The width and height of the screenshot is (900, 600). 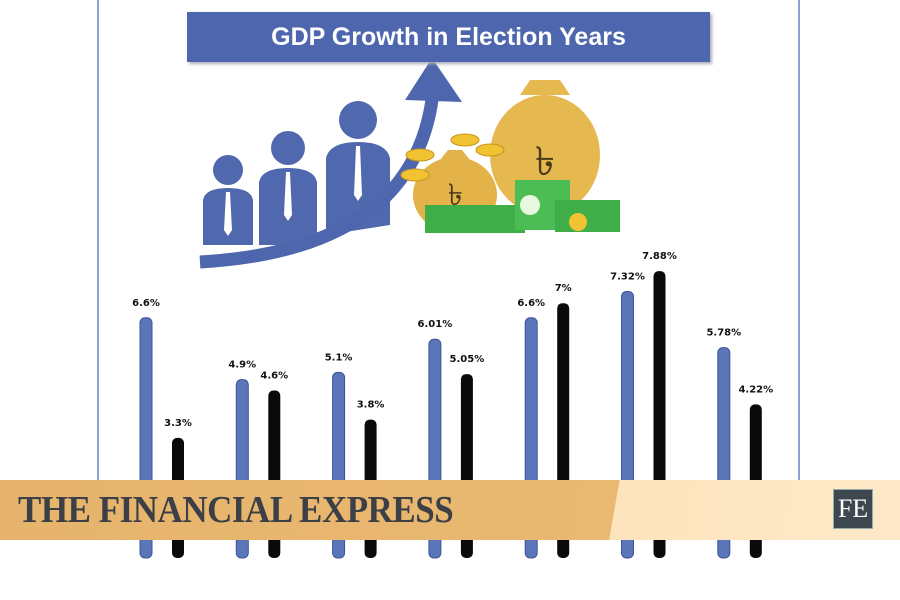 I want to click on people-icon, so click(x=296, y=173).